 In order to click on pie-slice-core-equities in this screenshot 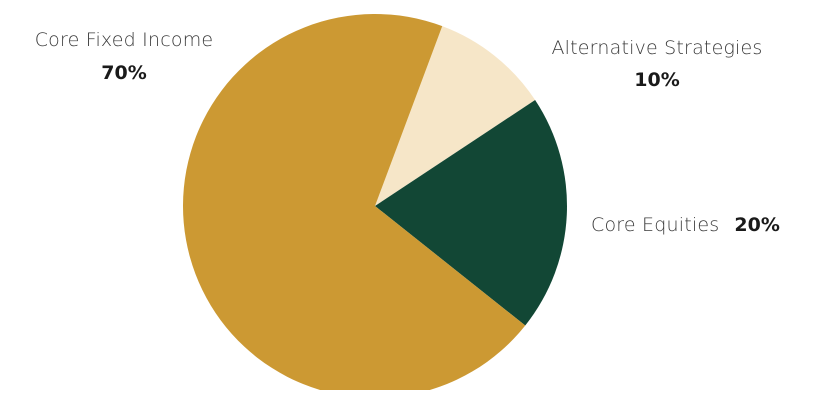, I will do `click(471, 213)`.